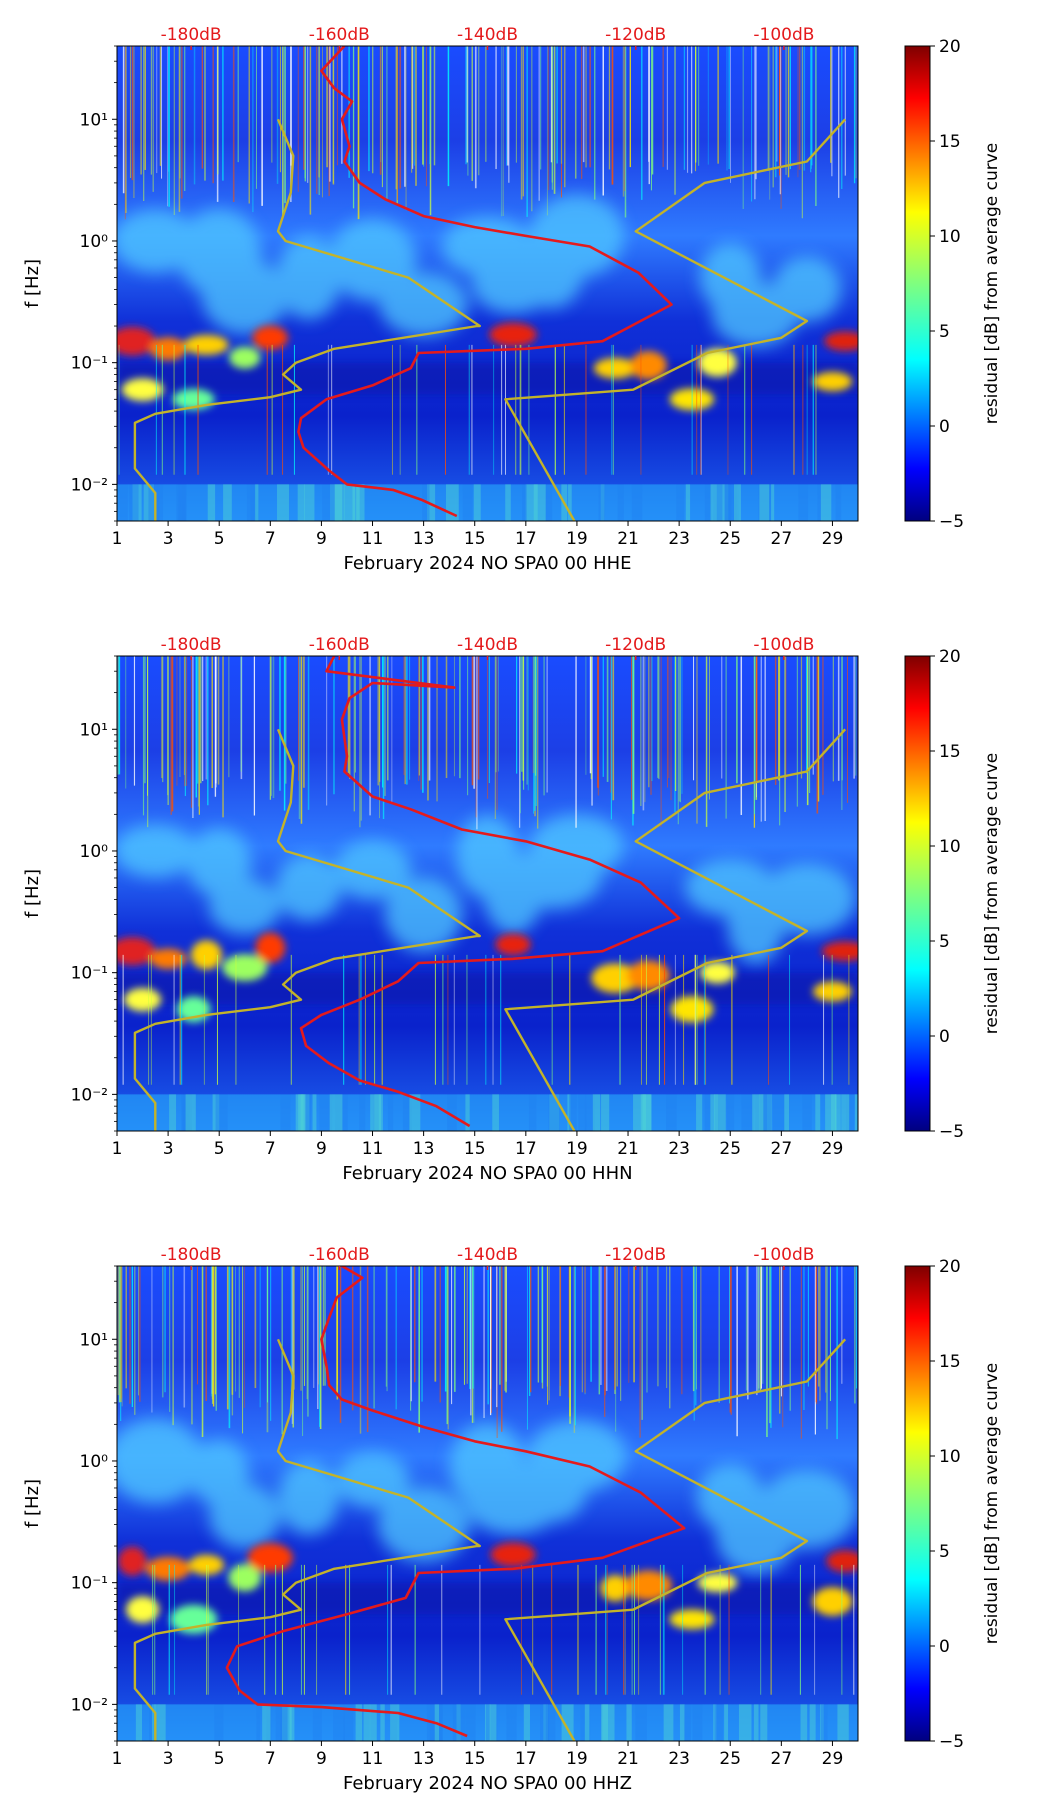  What do you see at coordinates (191, 1255) in the screenshot?
I see `db-label: -180dB` at bounding box center [191, 1255].